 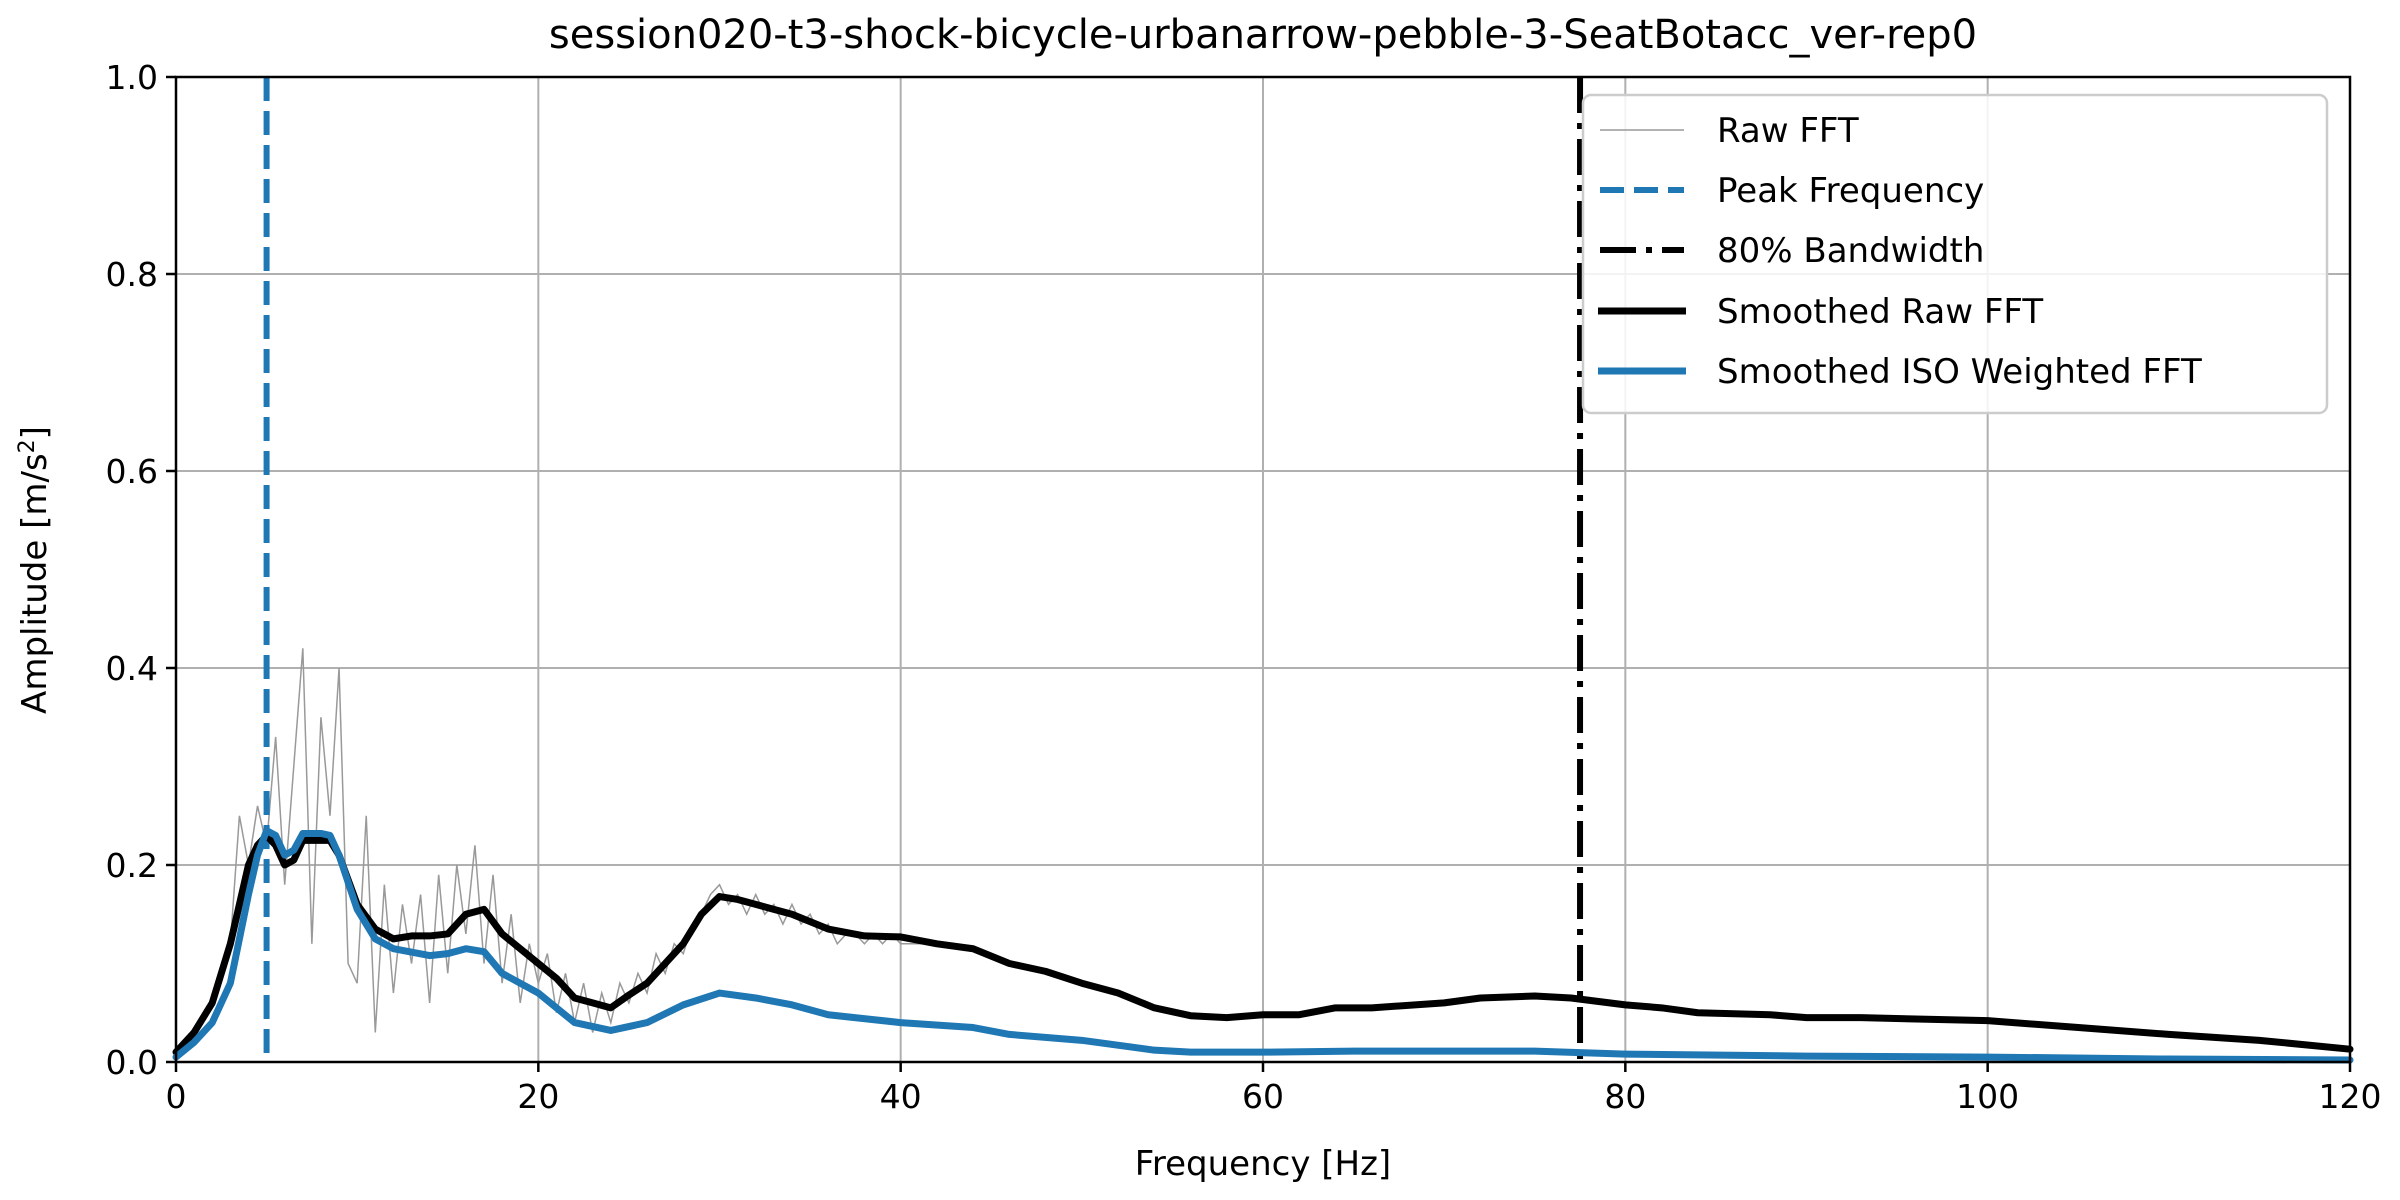 I want to click on x-tick-label: 0, so click(x=176, y=1096).